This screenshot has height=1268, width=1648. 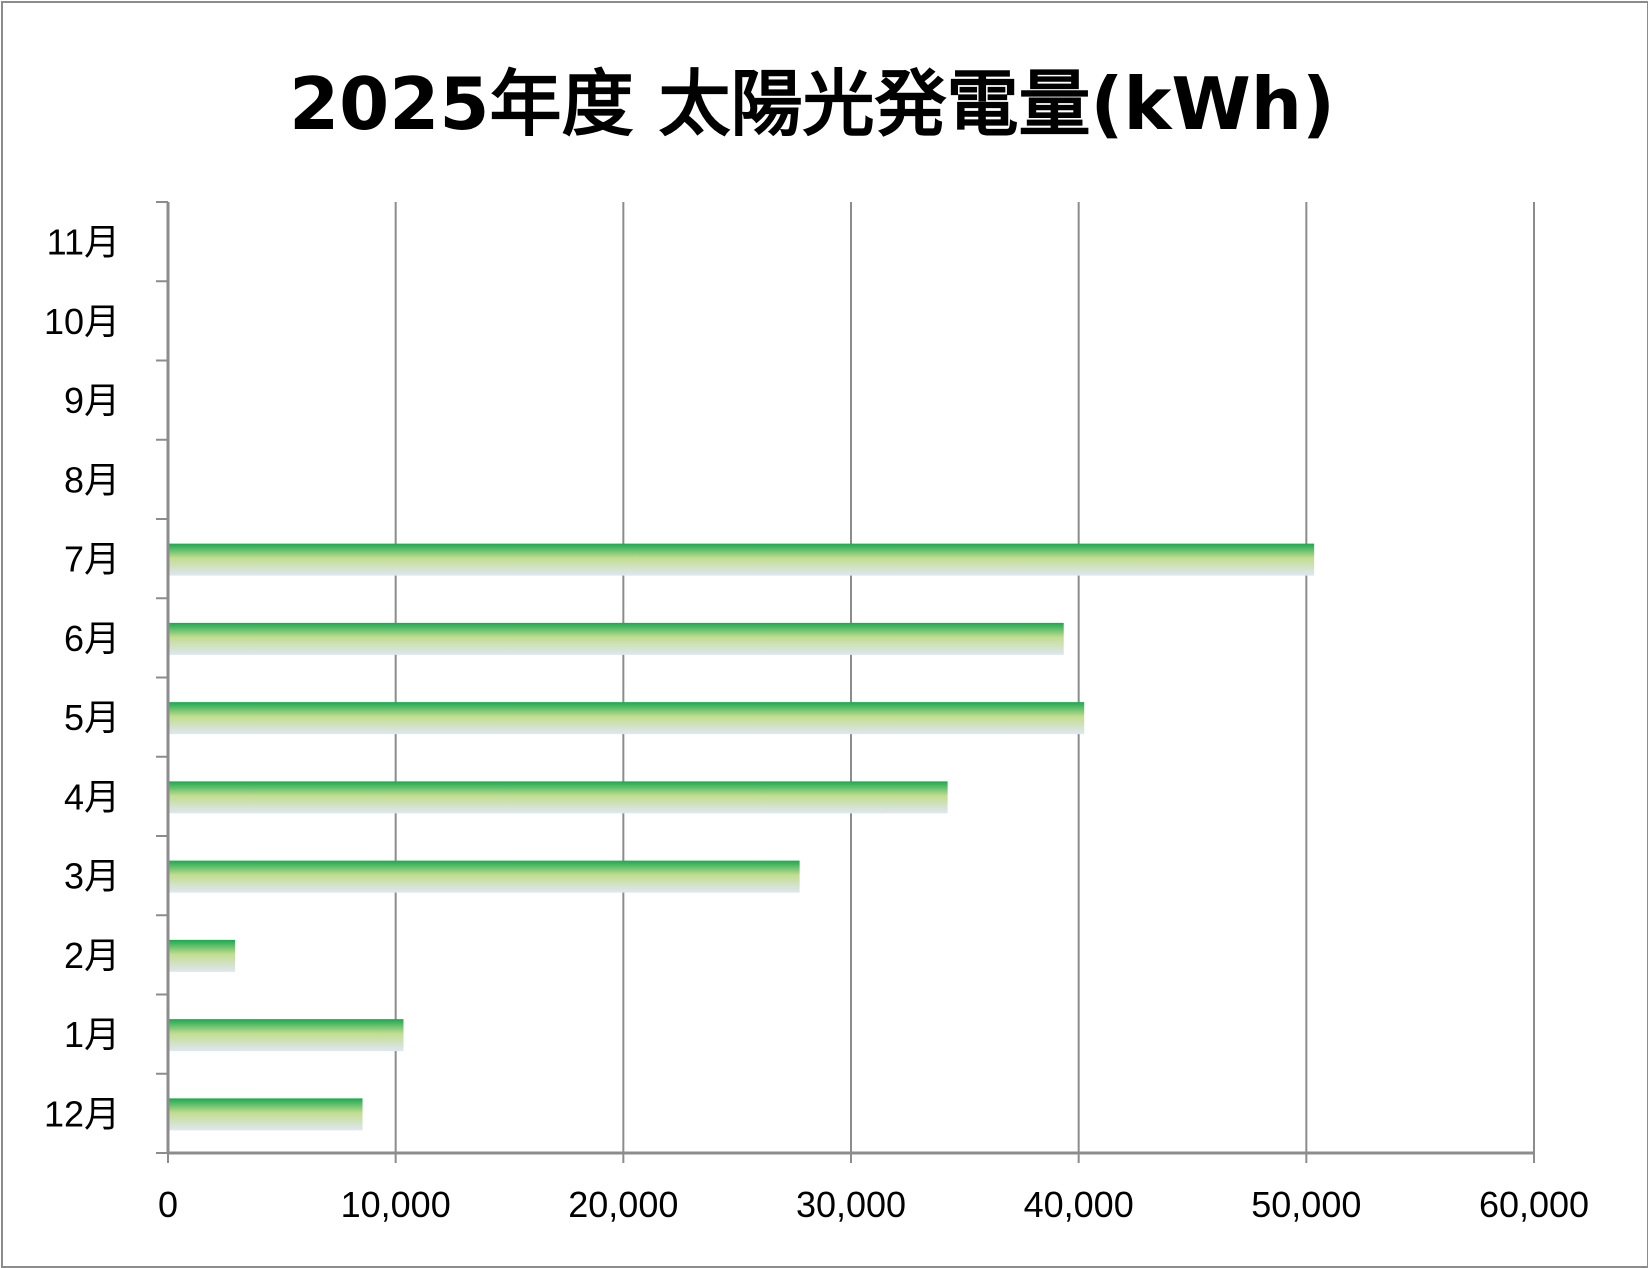 What do you see at coordinates (396, 1204) in the screenshot?
I see `x-tick-label: 10,000` at bounding box center [396, 1204].